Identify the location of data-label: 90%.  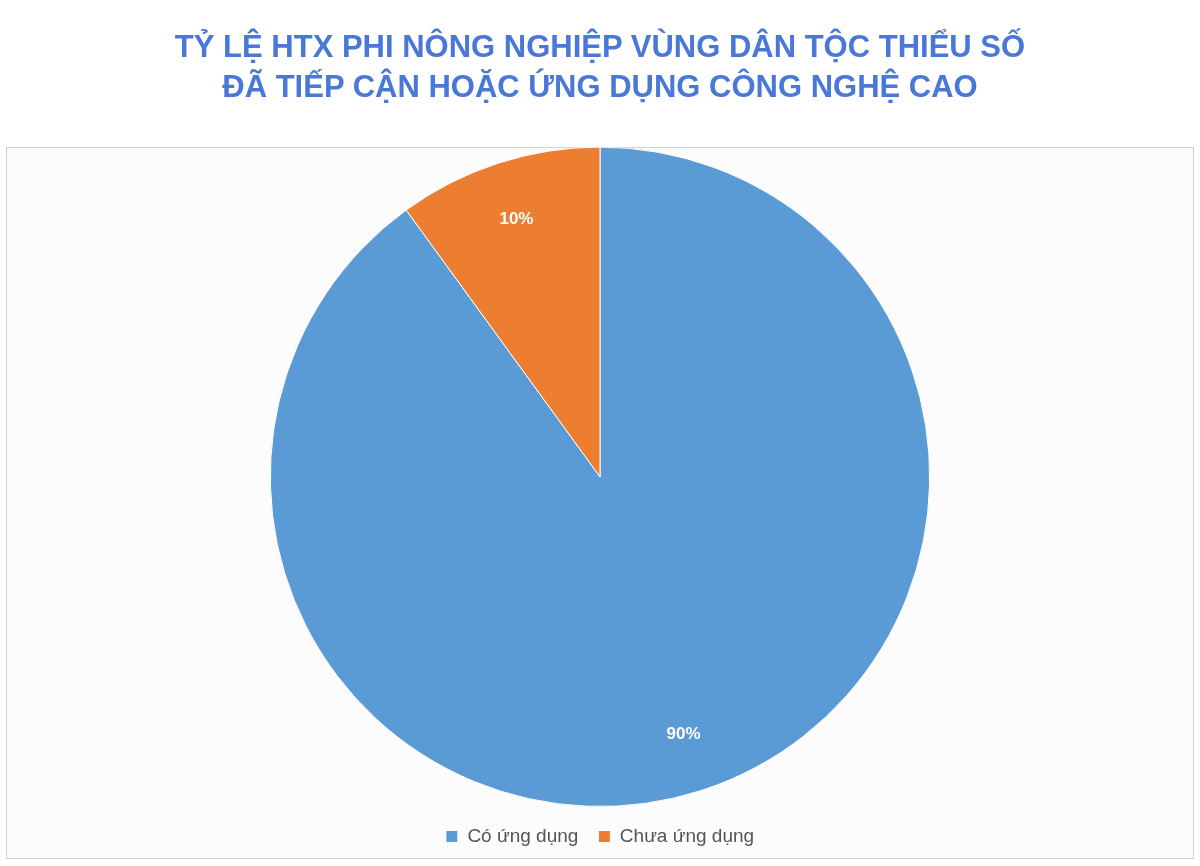
(683, 733).